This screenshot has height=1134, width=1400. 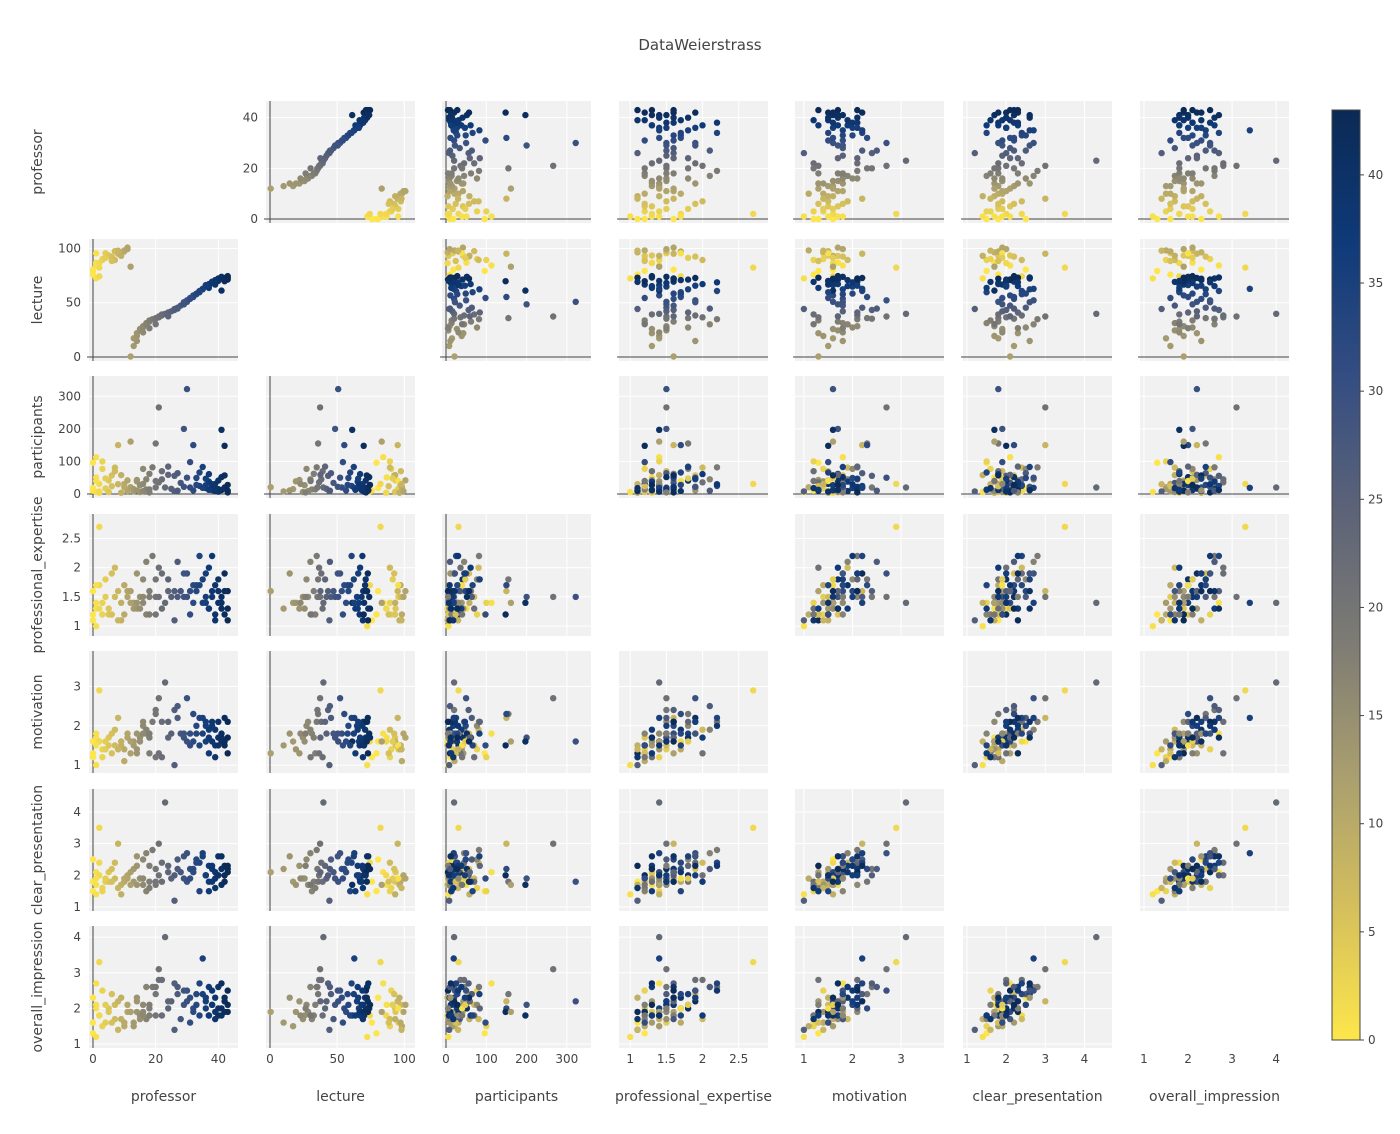 What do you see at coordinates (77, 357) in the screenshot?
I see `y-tick-label: 0` at bounding box center [77, 357].